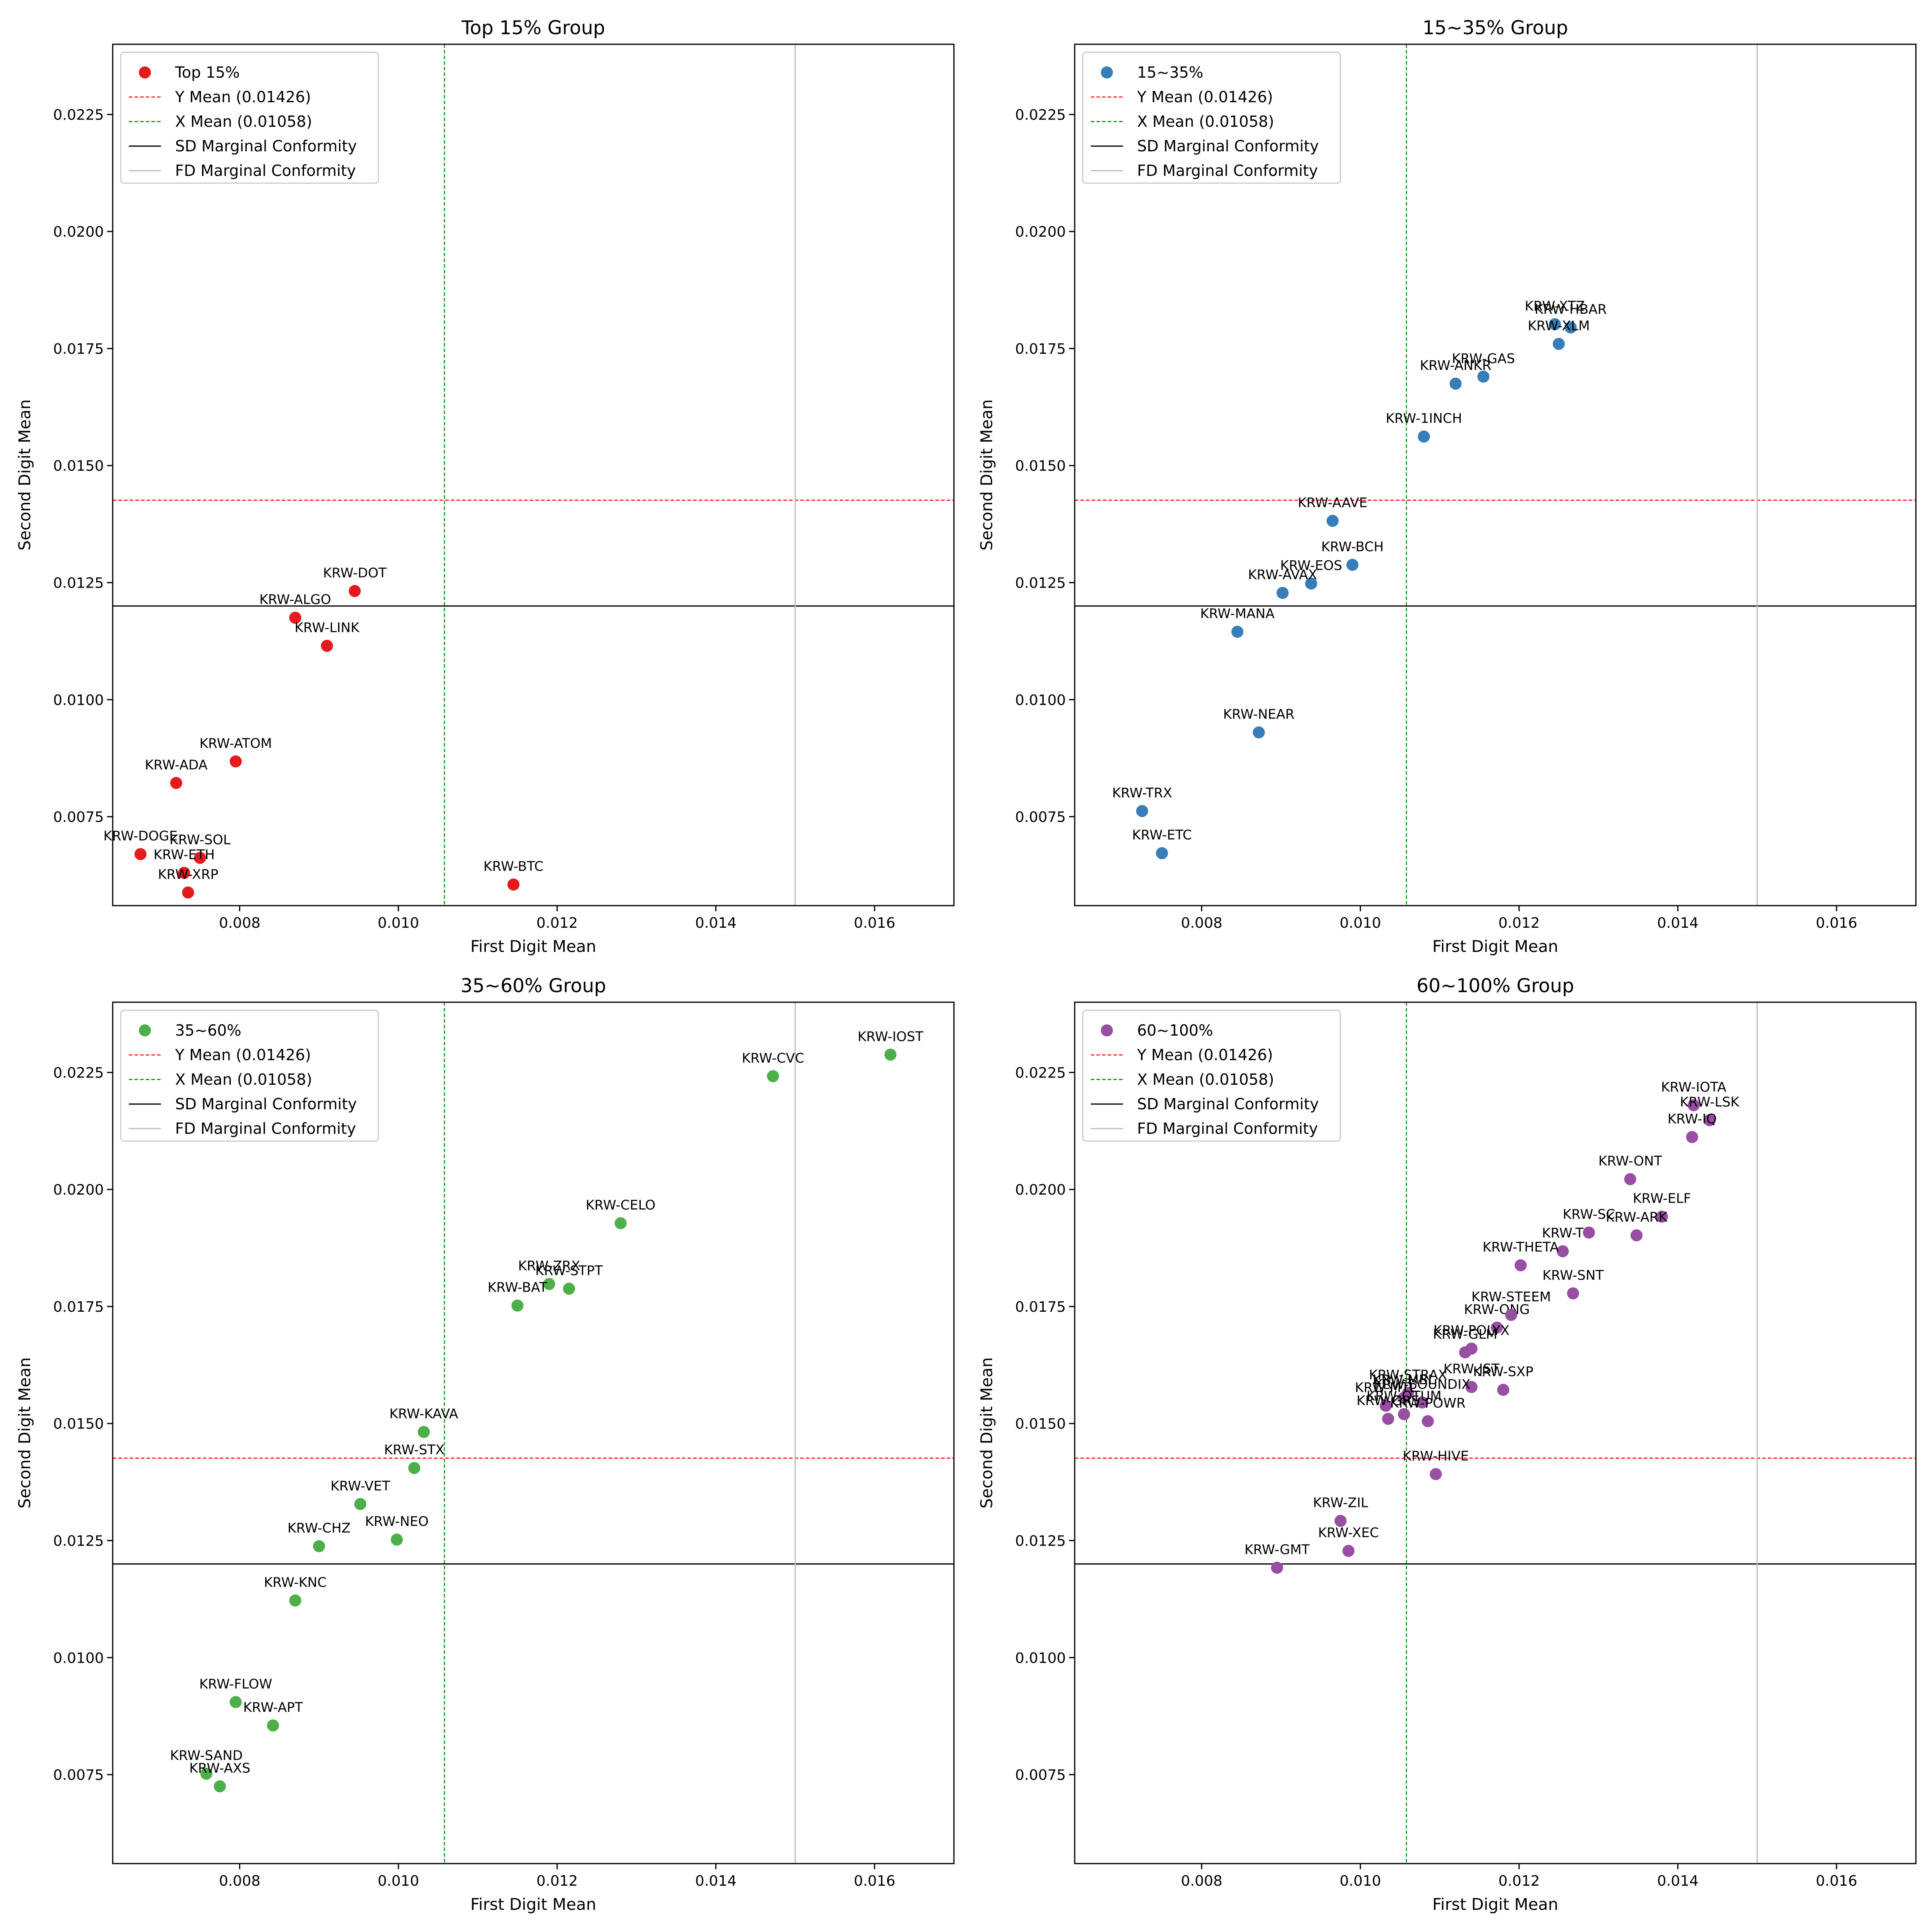 Image resolution: width=1932 pixels, height=1932 pixels. I want to click on legend-entry-label: 60~100%, so click(1175, 1030).